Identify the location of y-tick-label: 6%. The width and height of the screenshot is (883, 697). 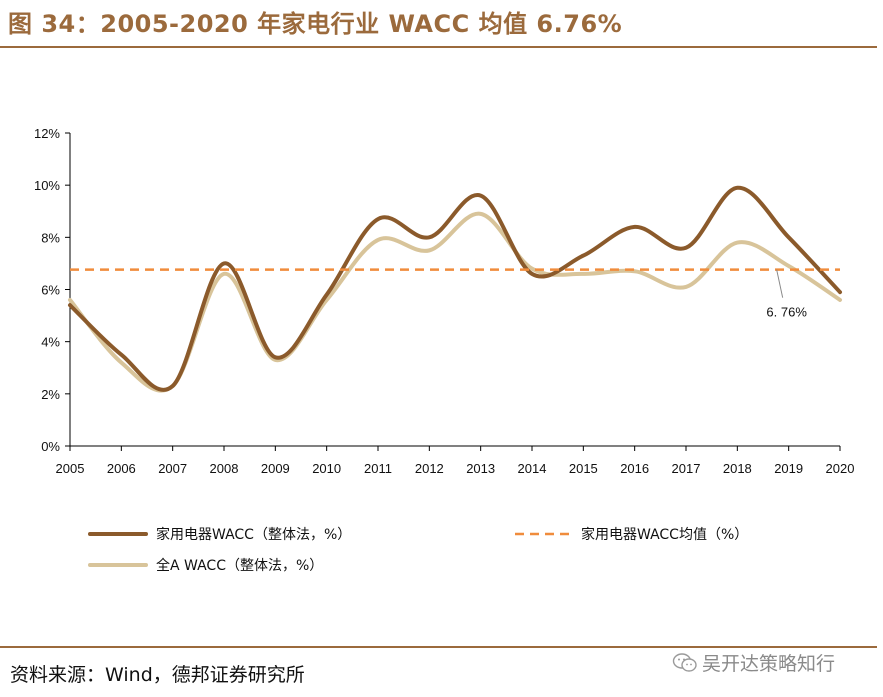
(50, 290).